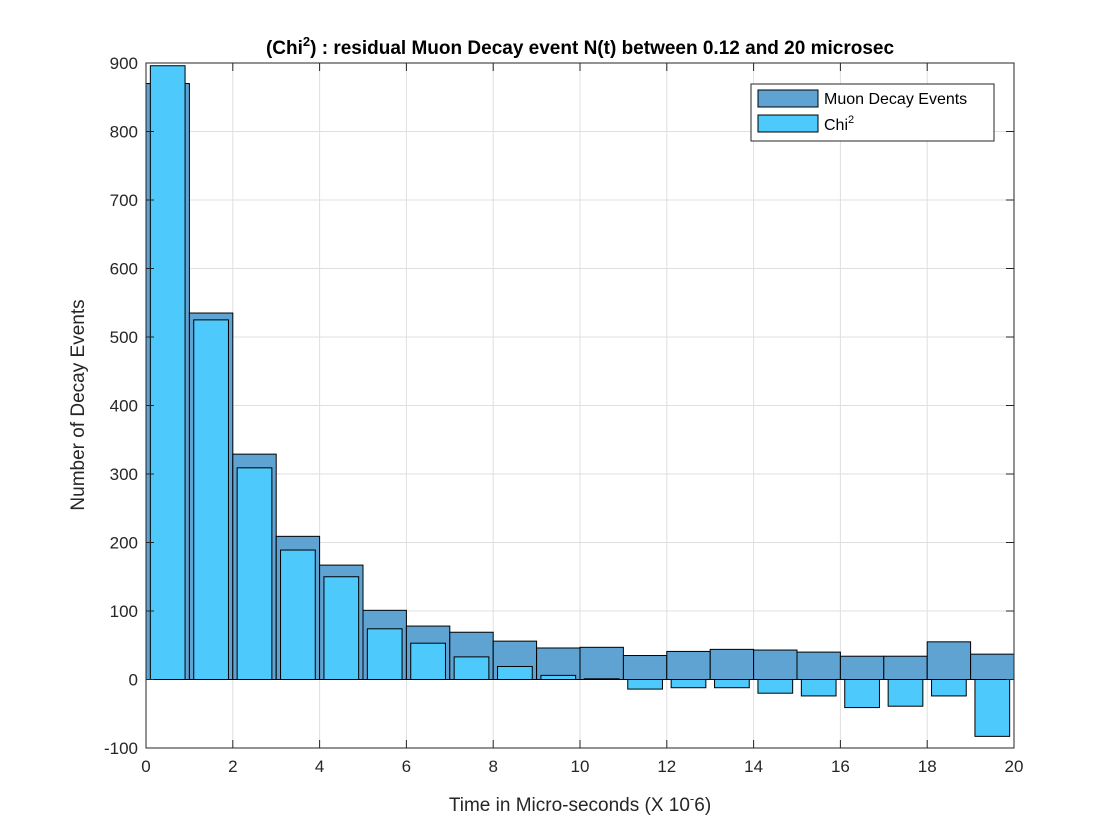 Image resolution: width=1120 pixels, height=840 pixels. Describe the element at coordinates (895, 99) in the screenshot. I see `legend-label-muon-decay-events: Muon Decay Events` at that location.